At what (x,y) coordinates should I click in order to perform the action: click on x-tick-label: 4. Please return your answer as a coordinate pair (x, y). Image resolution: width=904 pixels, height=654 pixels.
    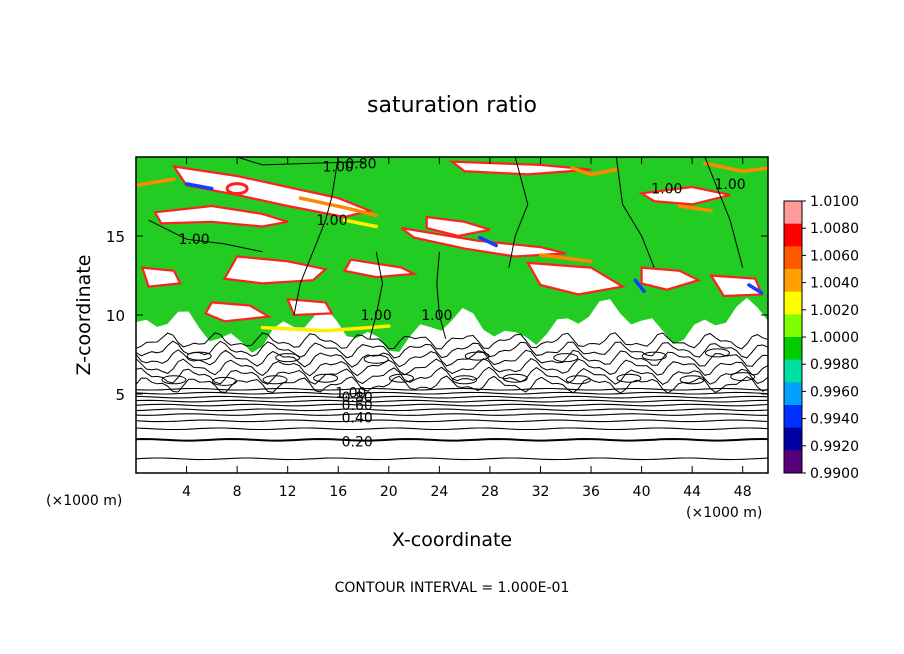
    Looking at the image, I should click on (186, 492).